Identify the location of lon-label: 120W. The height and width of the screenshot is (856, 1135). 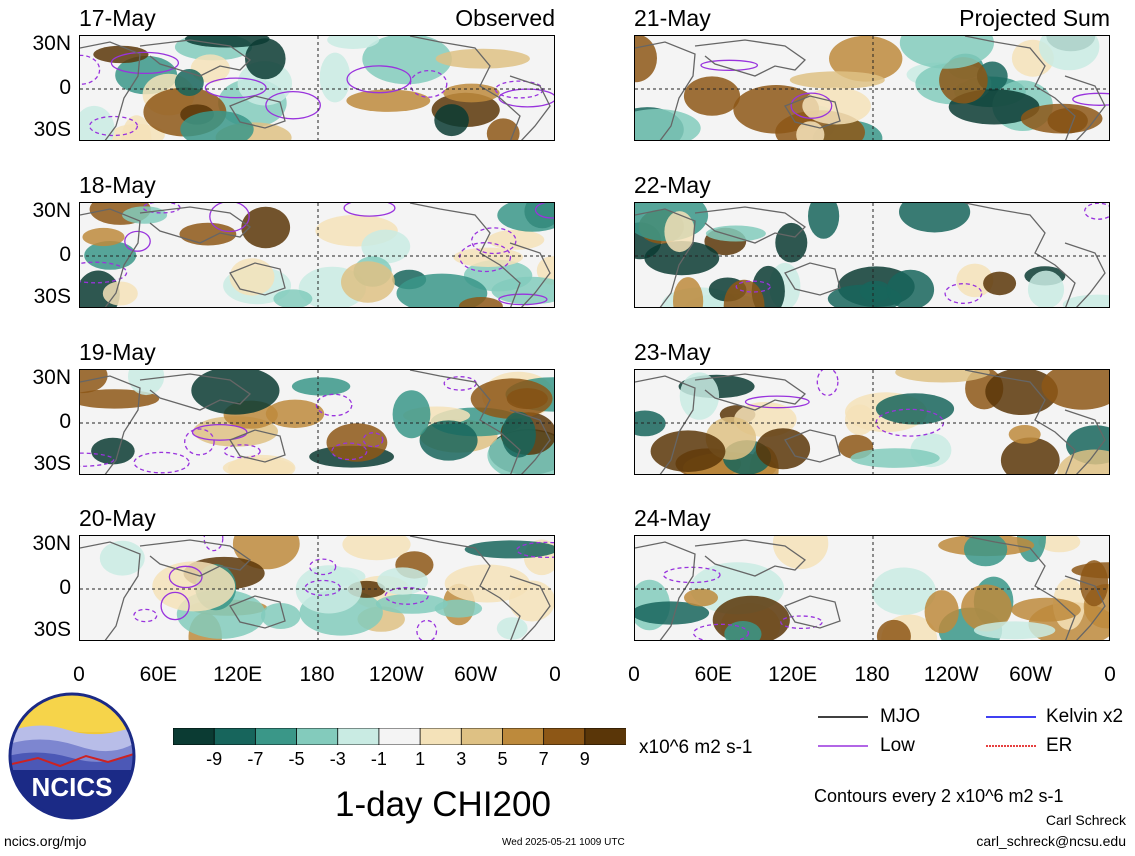
(951, 674).